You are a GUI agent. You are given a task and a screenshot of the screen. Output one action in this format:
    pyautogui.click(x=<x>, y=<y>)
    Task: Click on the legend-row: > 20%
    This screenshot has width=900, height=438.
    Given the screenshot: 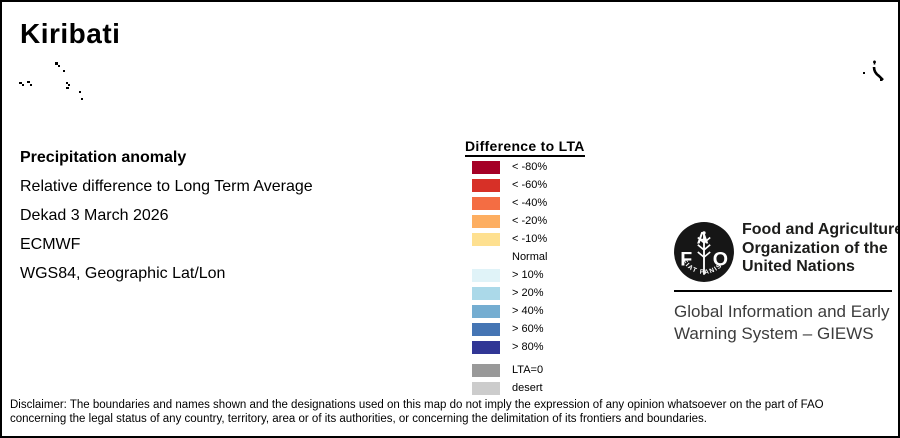 What is the action you would take?
    pyautogui.click(x=505, y=293)
    